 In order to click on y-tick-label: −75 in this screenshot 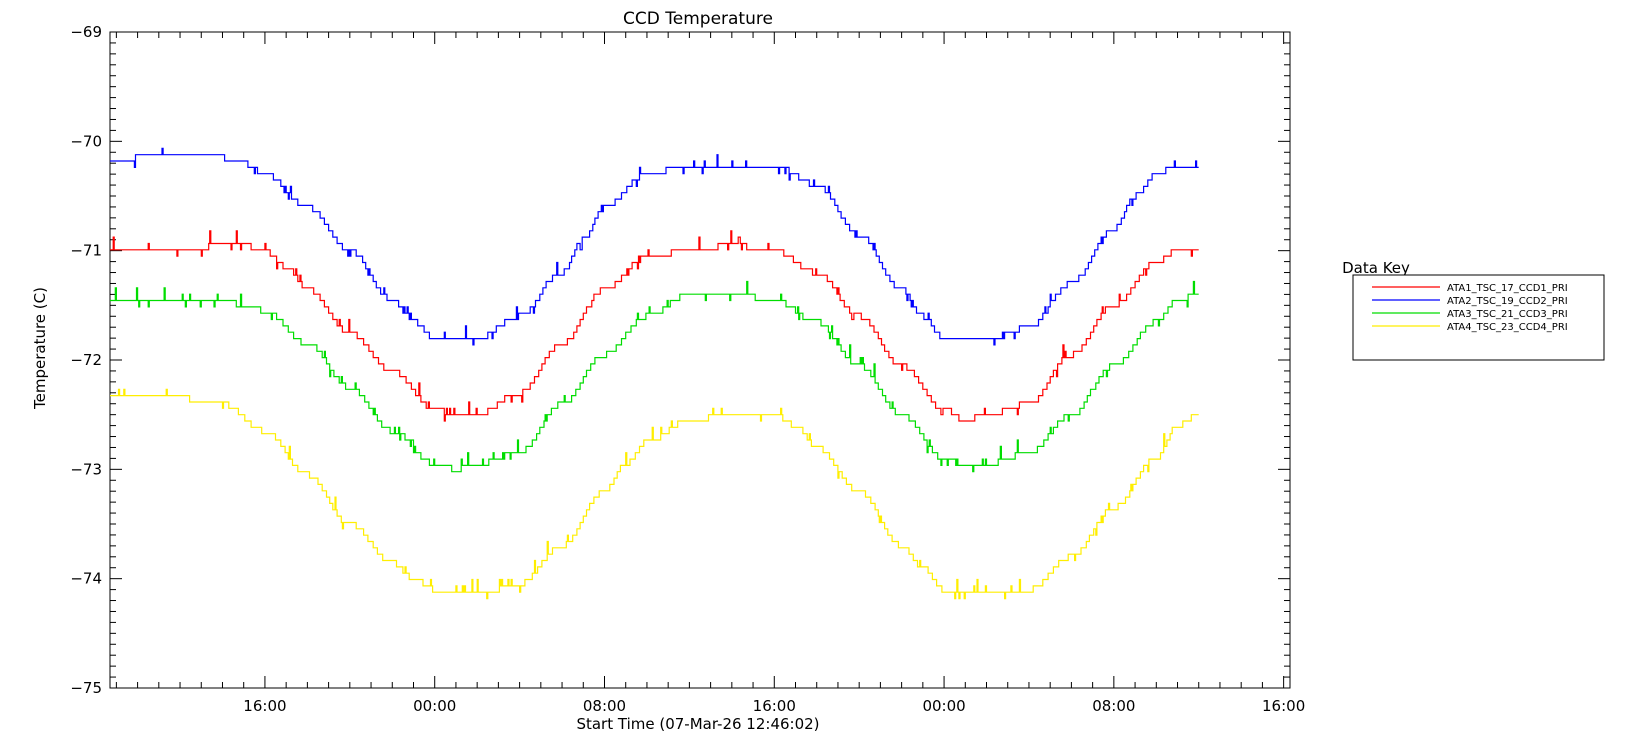, I will do `click(86, 688)`.